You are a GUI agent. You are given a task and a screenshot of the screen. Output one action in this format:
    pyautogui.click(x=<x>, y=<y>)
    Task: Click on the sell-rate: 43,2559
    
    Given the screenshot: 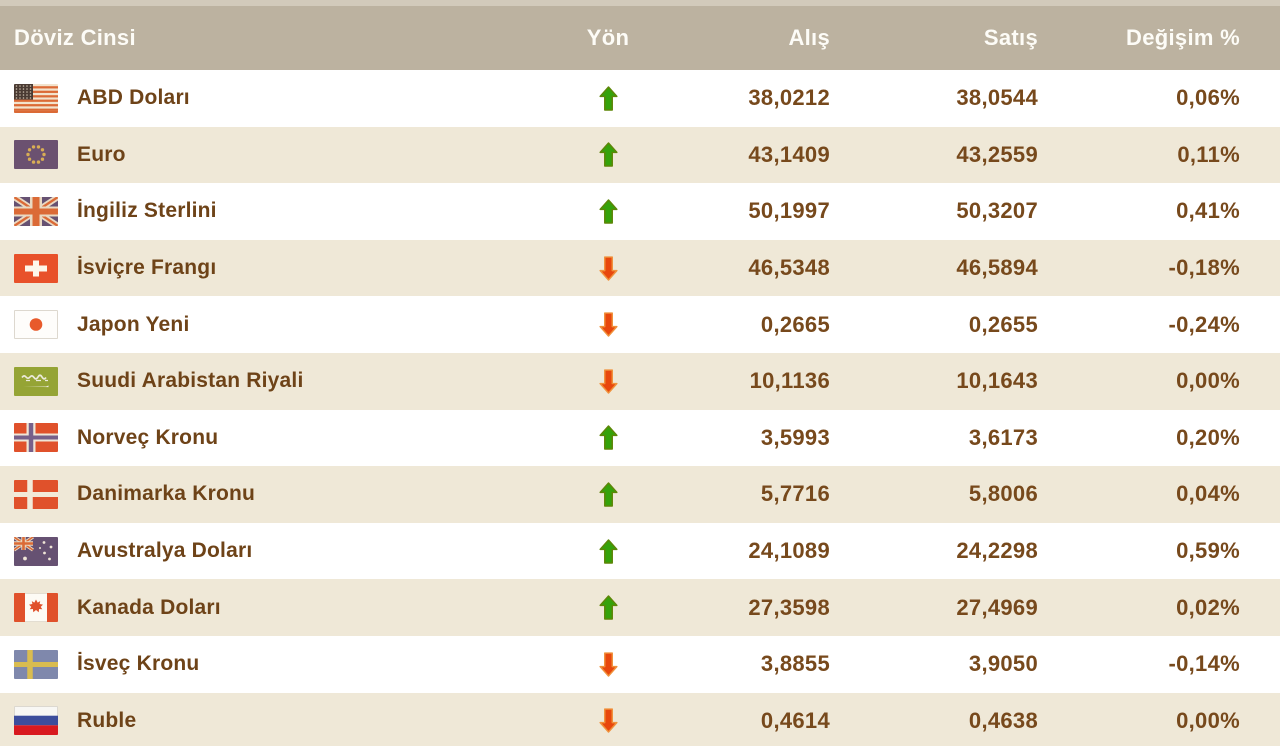 What is the action you would take?
    pyautogui.click(x=997, y=154)
    